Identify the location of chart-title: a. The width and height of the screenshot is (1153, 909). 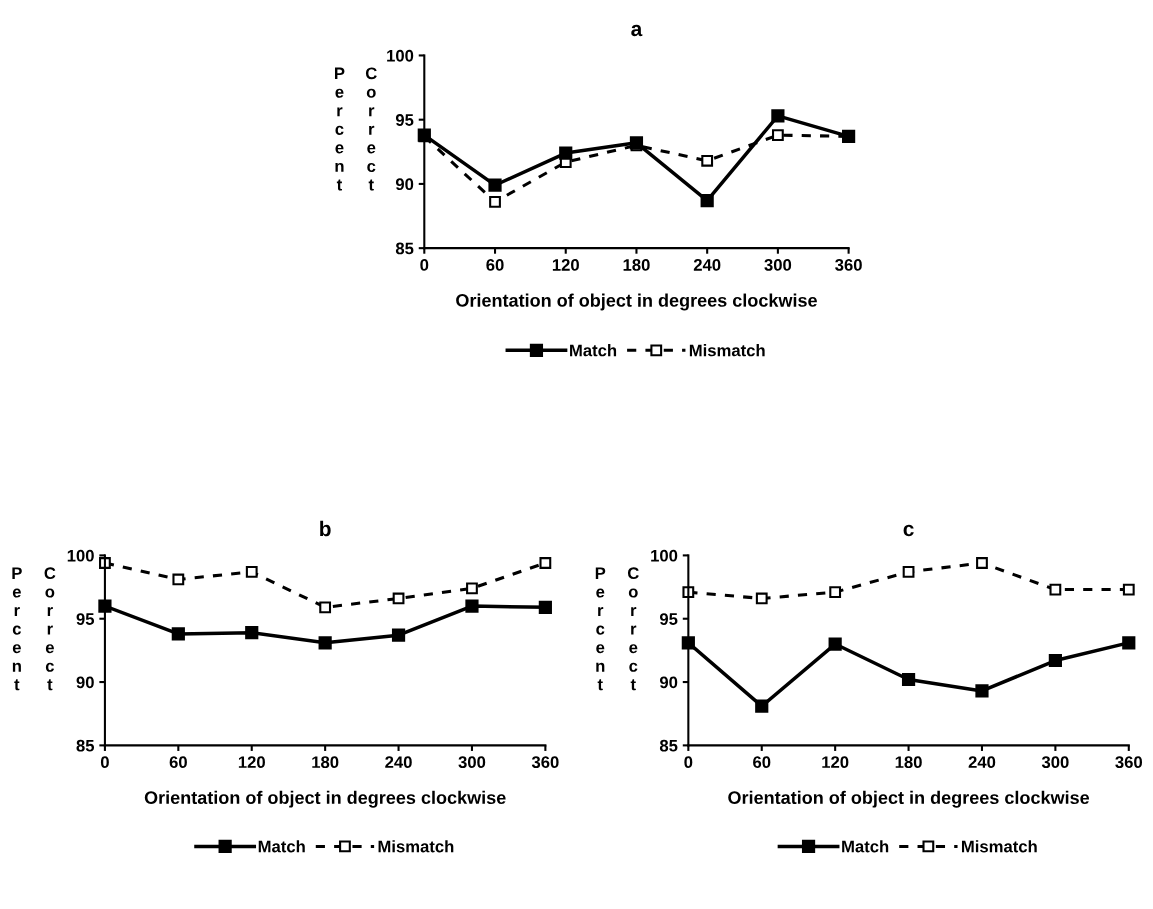
(637, 30).